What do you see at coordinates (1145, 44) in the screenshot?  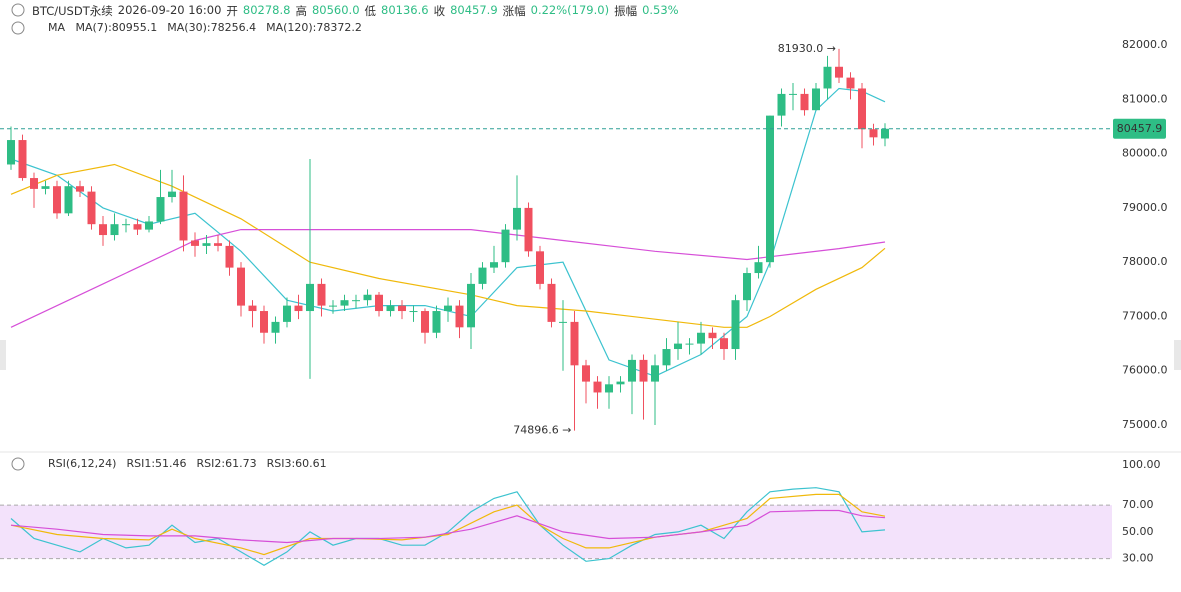 I see `y-tick-label: 82000.0` at bounding box center [1145, 44].